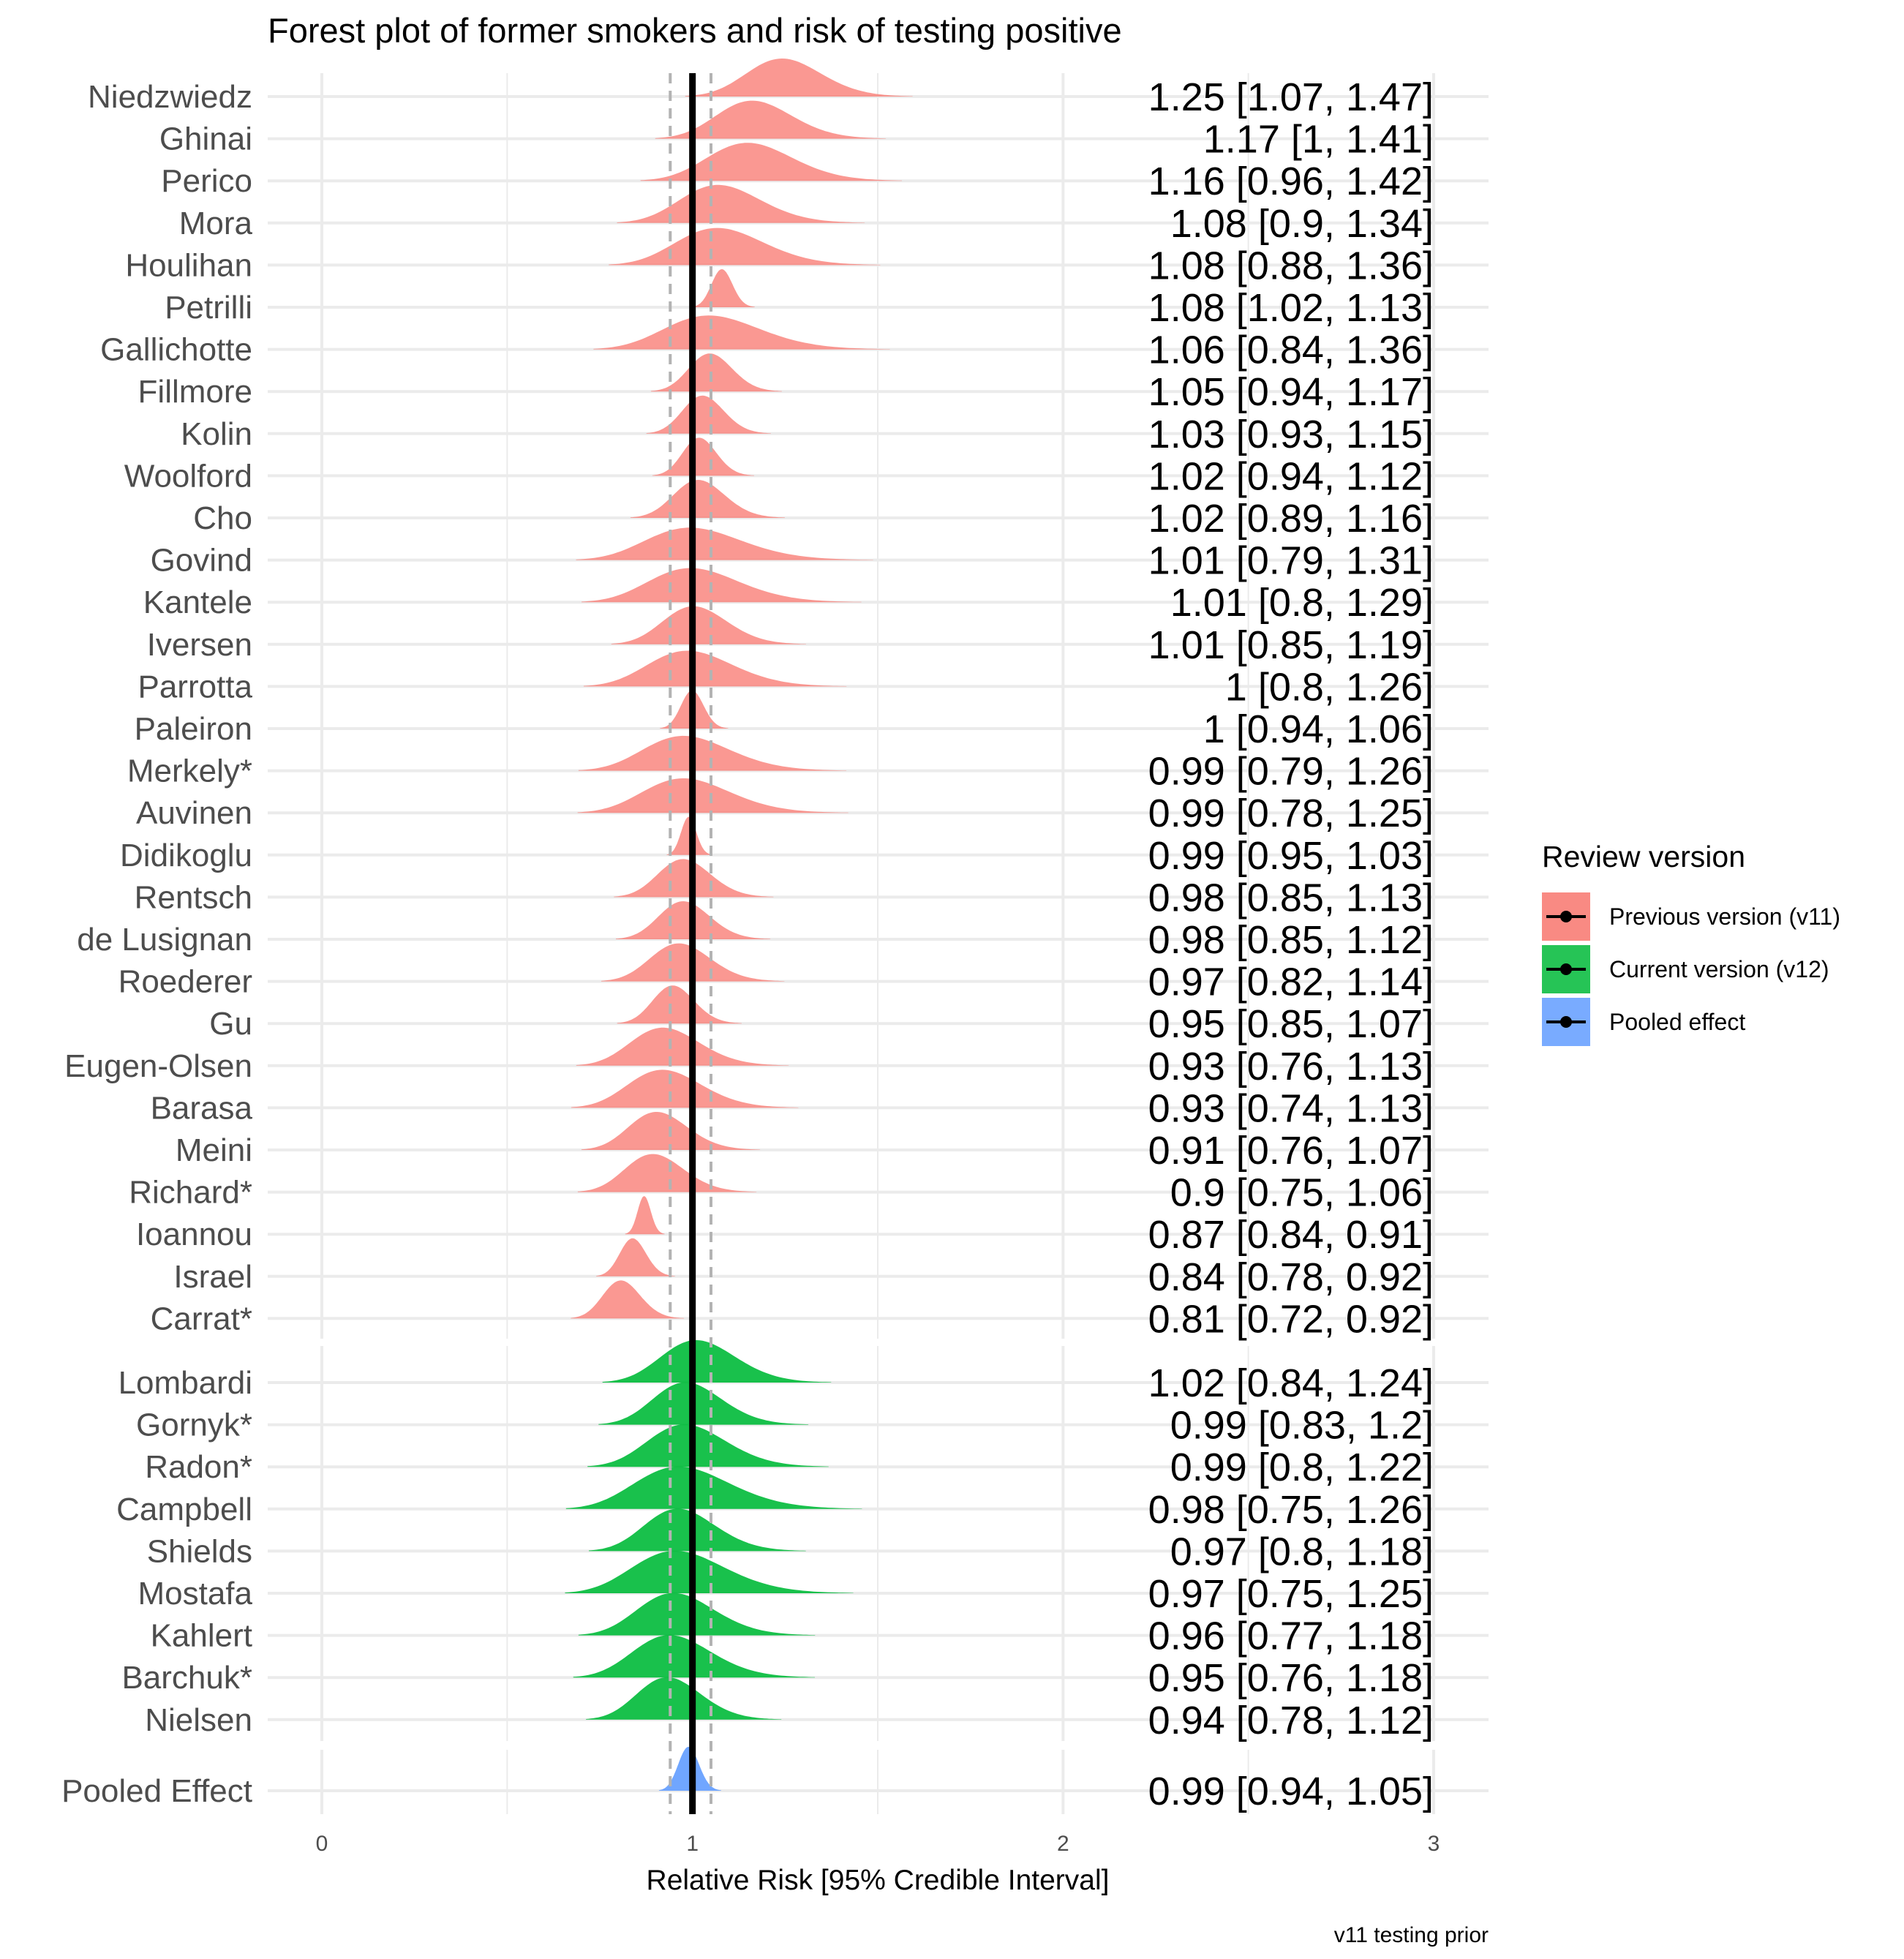 The height and width of the screenshot is (1959, 1904). I want to click on x-tick-label: 1, so click(692, 1844).